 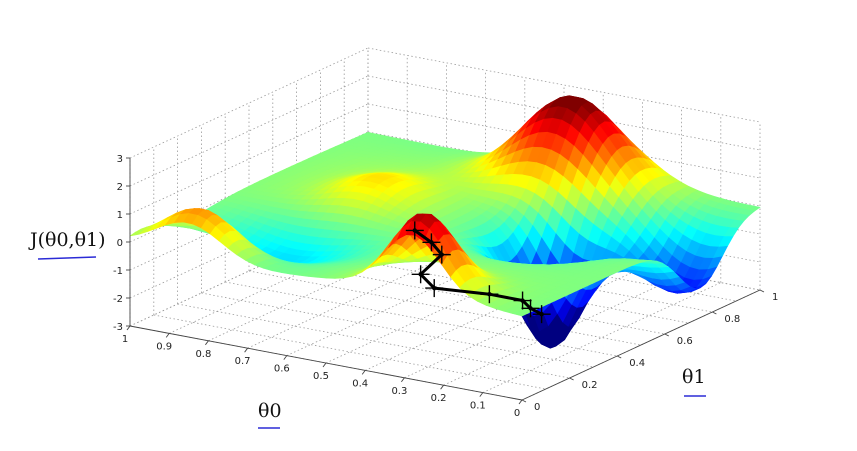 I want to click on x-tick-label: 0.4, so click(x=360, y=383).